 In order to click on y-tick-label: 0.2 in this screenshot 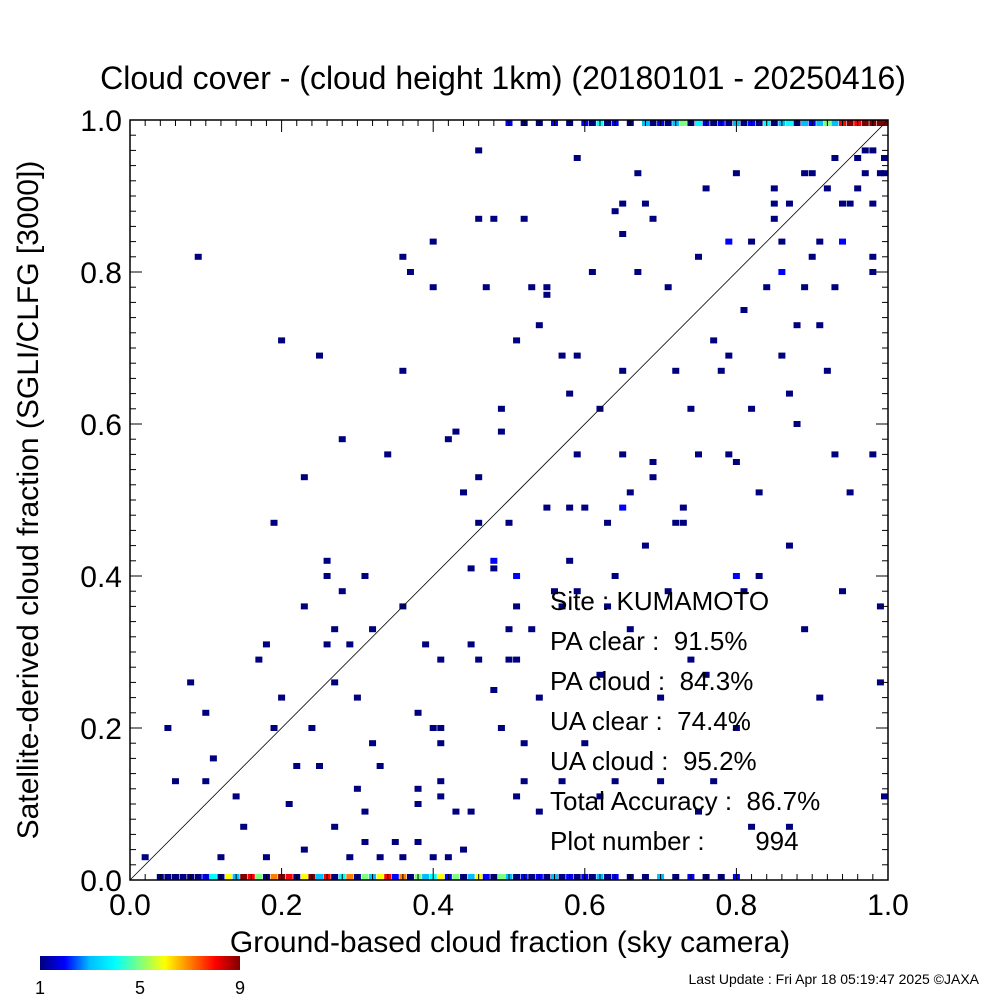, I will do `click(101, 729)`.